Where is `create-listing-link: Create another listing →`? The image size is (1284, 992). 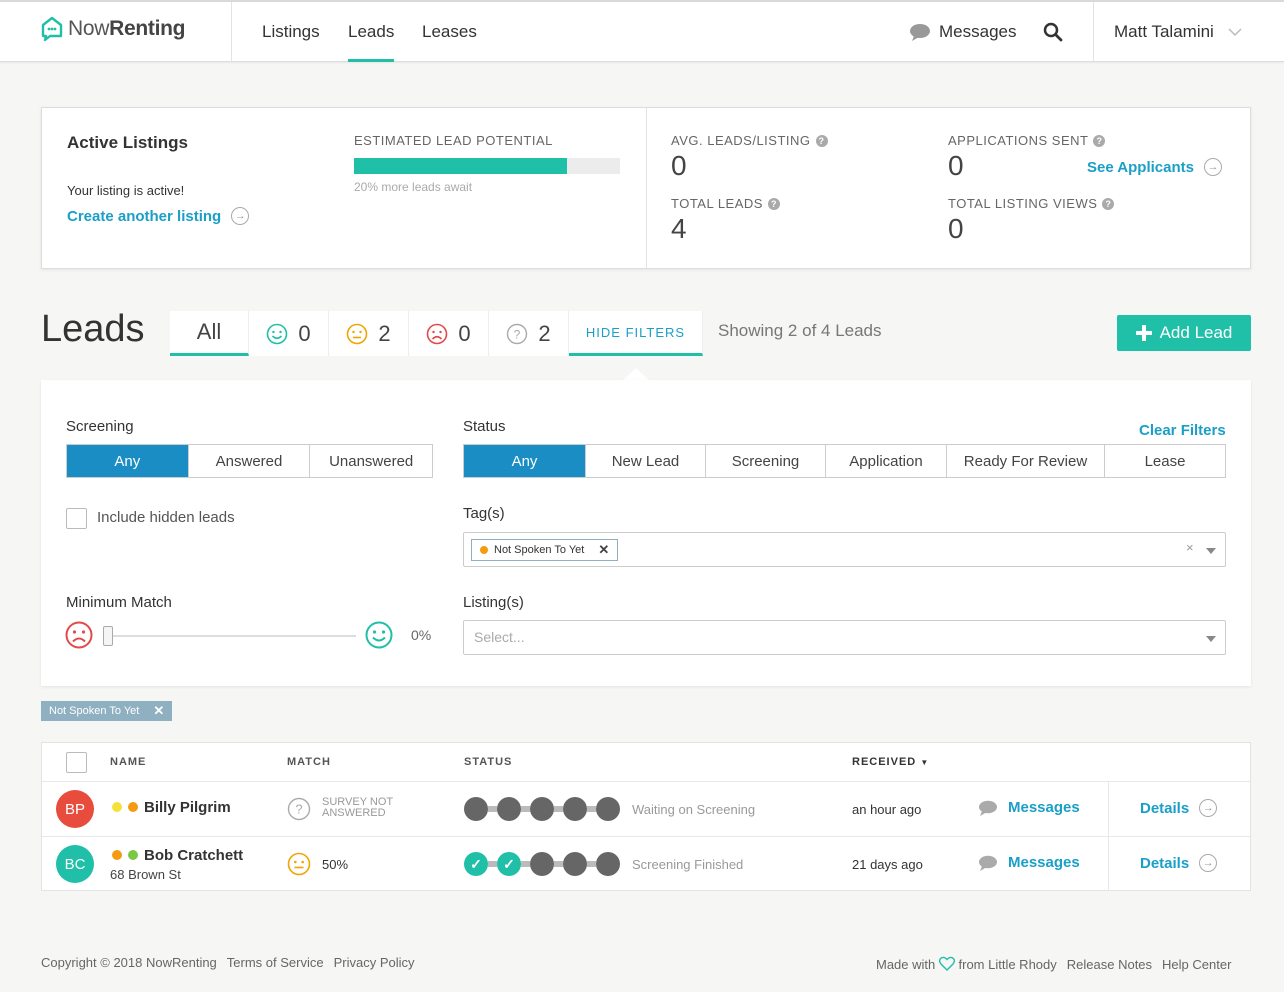
create-listing-link: Create another listing → is located at coordinates (158, 216).